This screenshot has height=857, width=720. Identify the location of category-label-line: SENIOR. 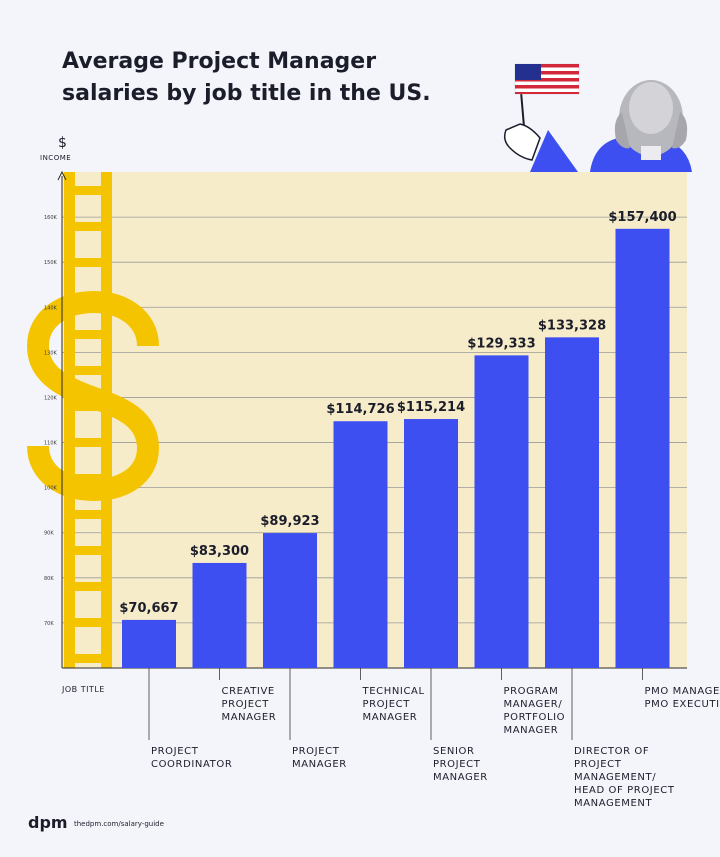
(454, 751).